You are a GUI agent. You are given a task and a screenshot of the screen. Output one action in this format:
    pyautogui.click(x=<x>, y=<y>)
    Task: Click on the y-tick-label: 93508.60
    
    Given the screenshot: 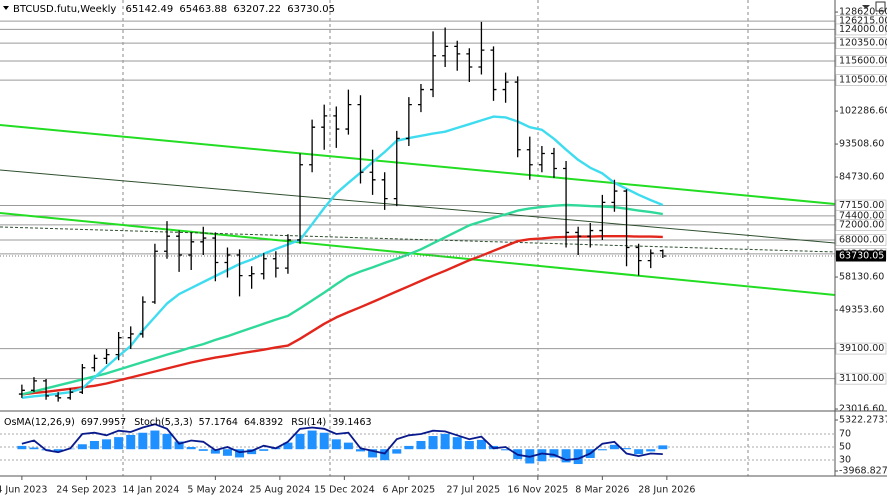 What is the action you would take?
    pyautogui.click(x=861, y=144)
    